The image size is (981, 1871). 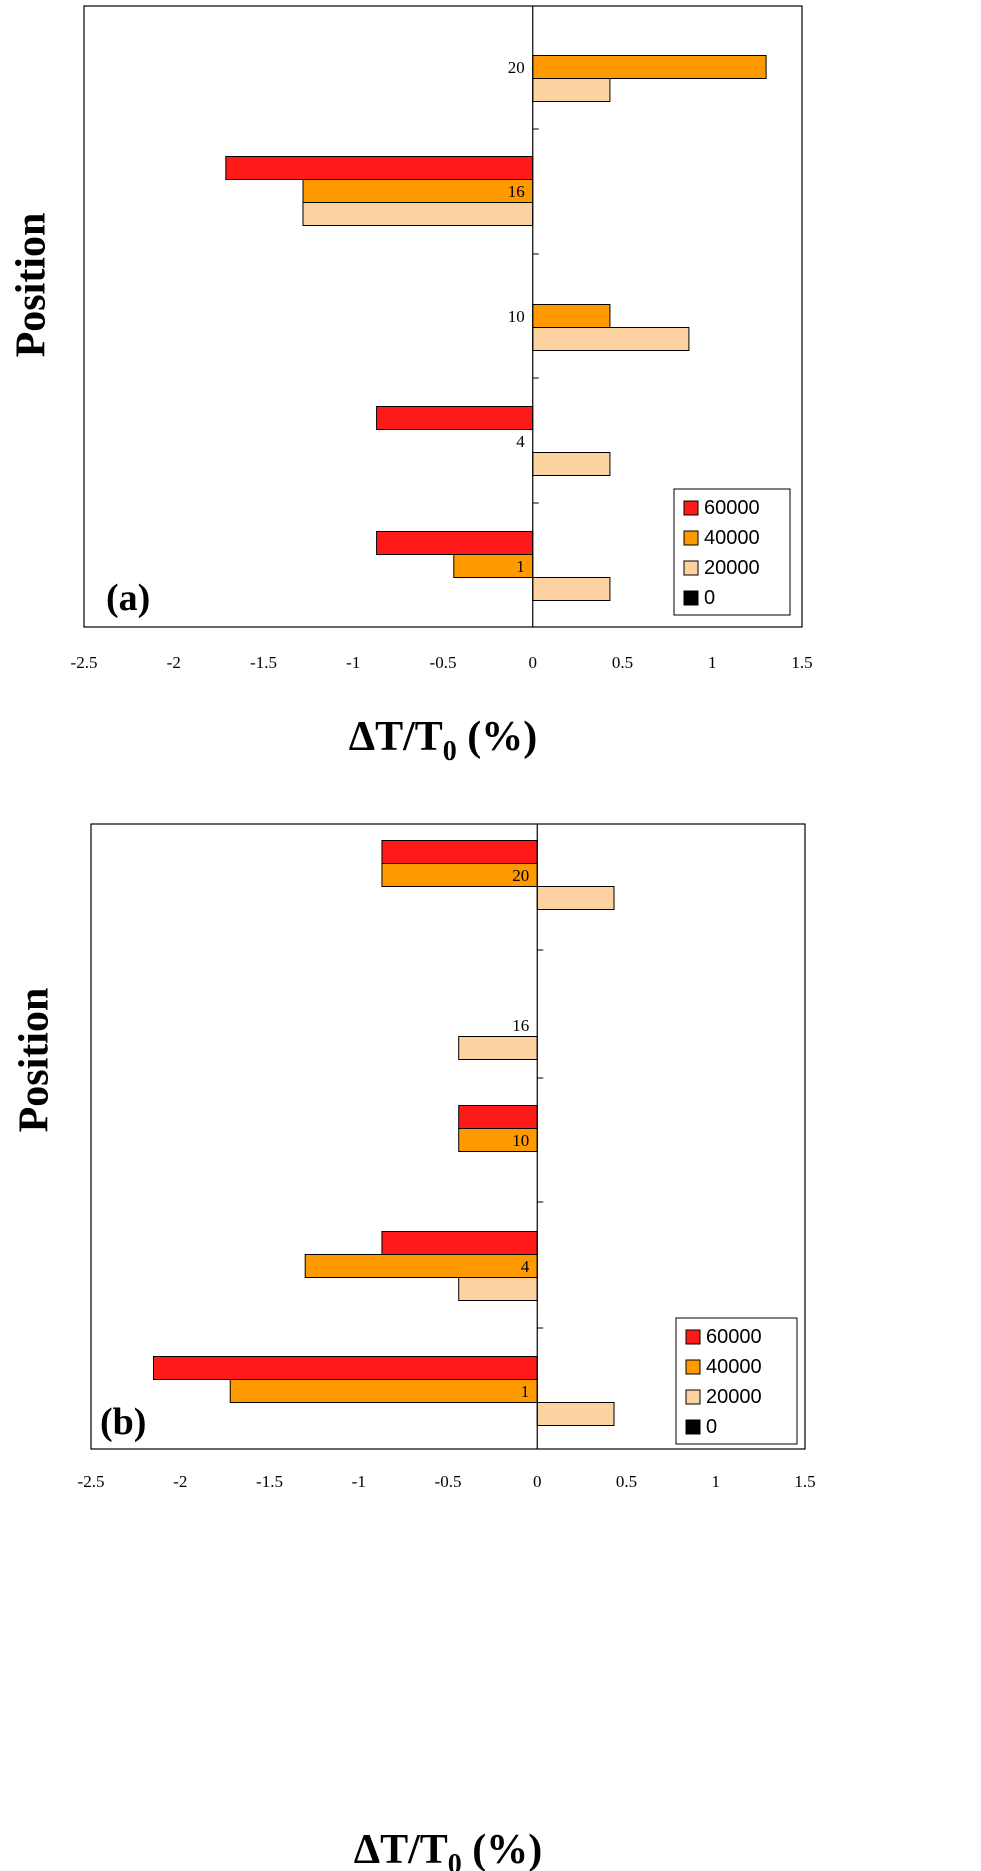 I want to click on panel-label: (a), so click(x=128, y=598).